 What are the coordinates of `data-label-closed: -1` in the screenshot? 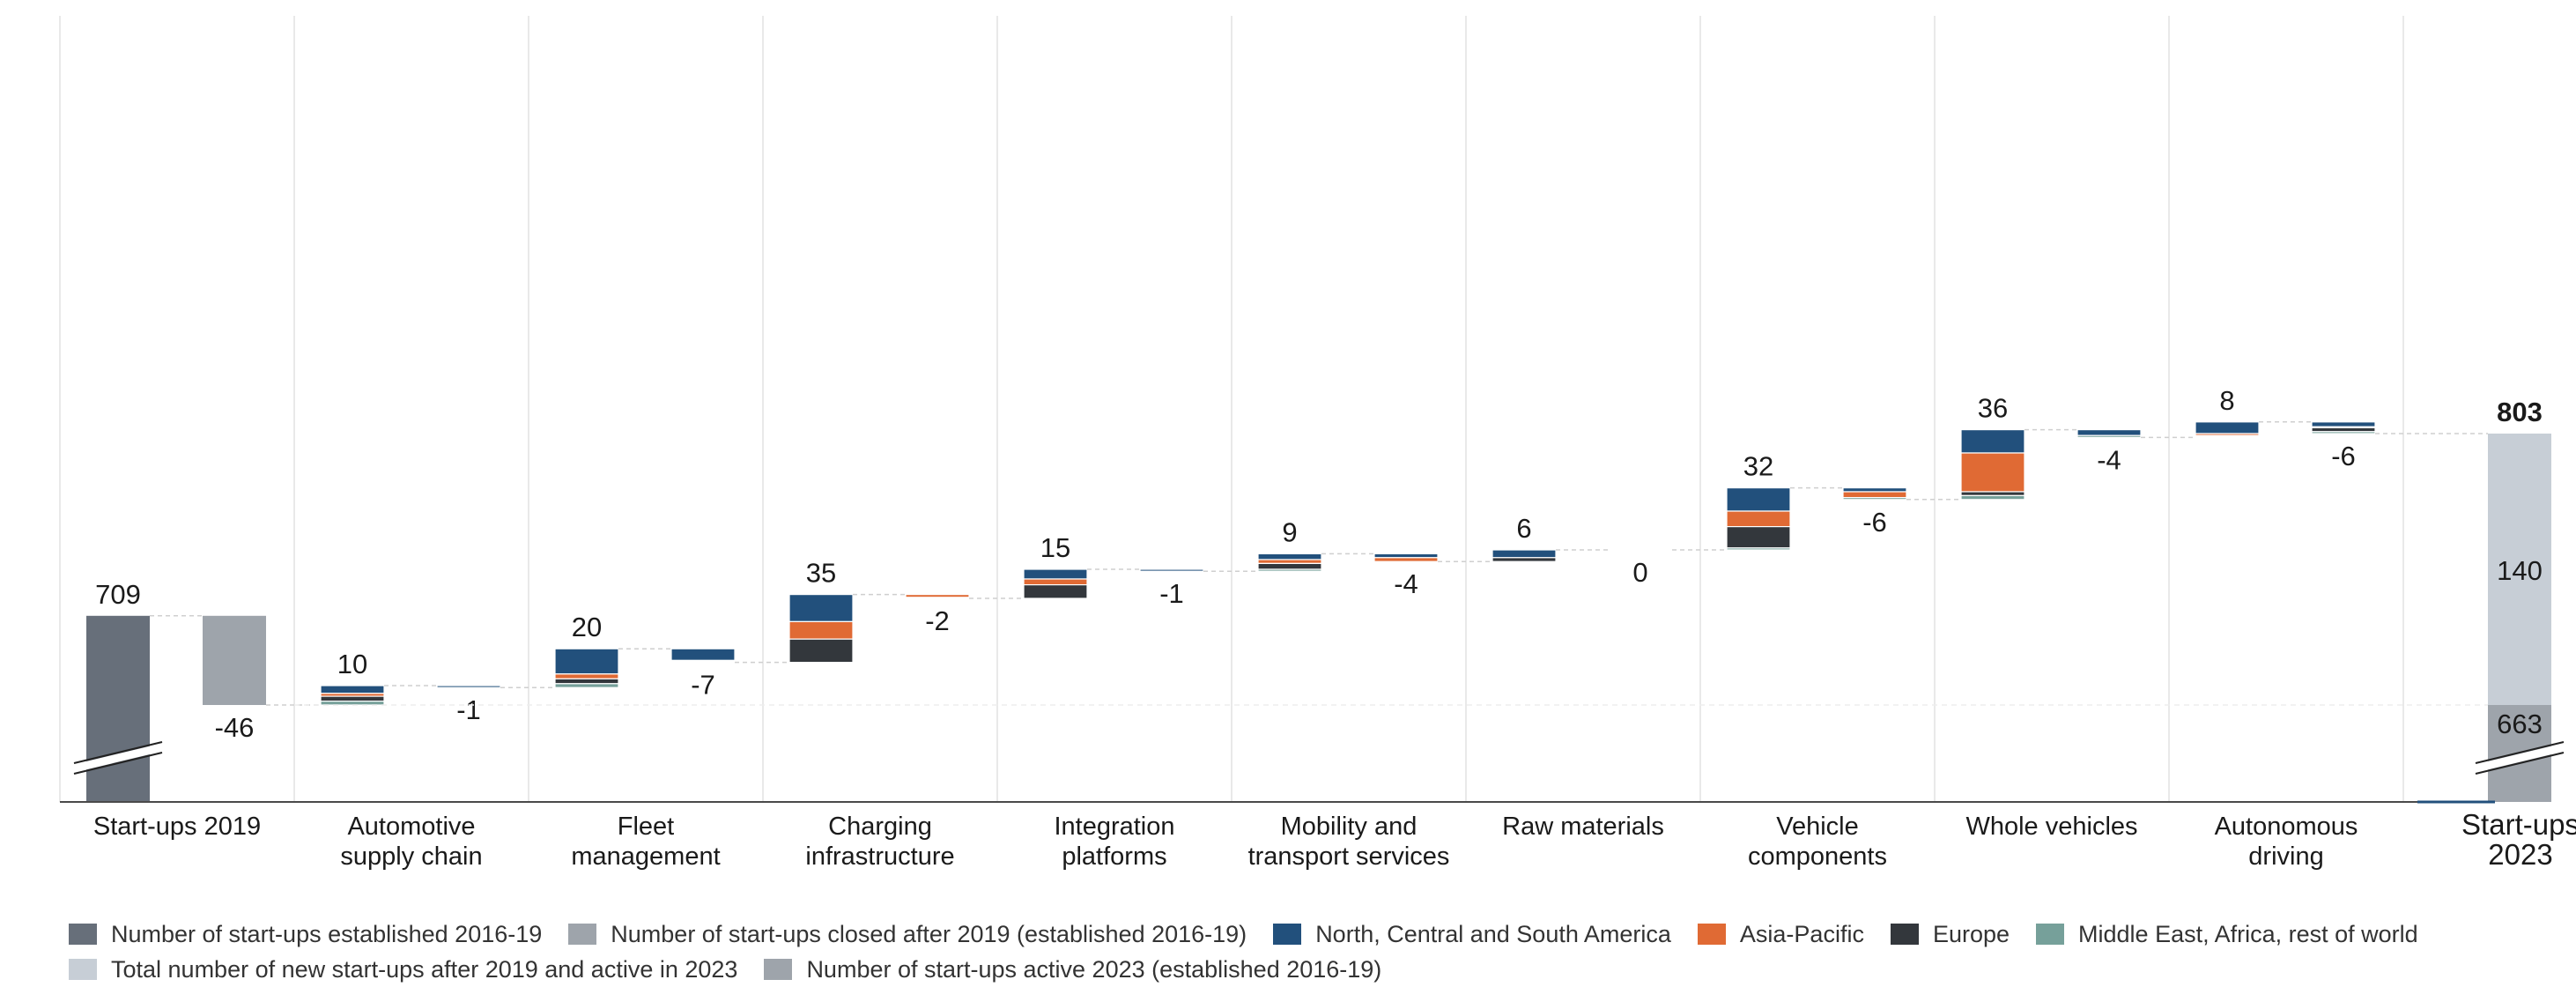 It's located at (468, 709).